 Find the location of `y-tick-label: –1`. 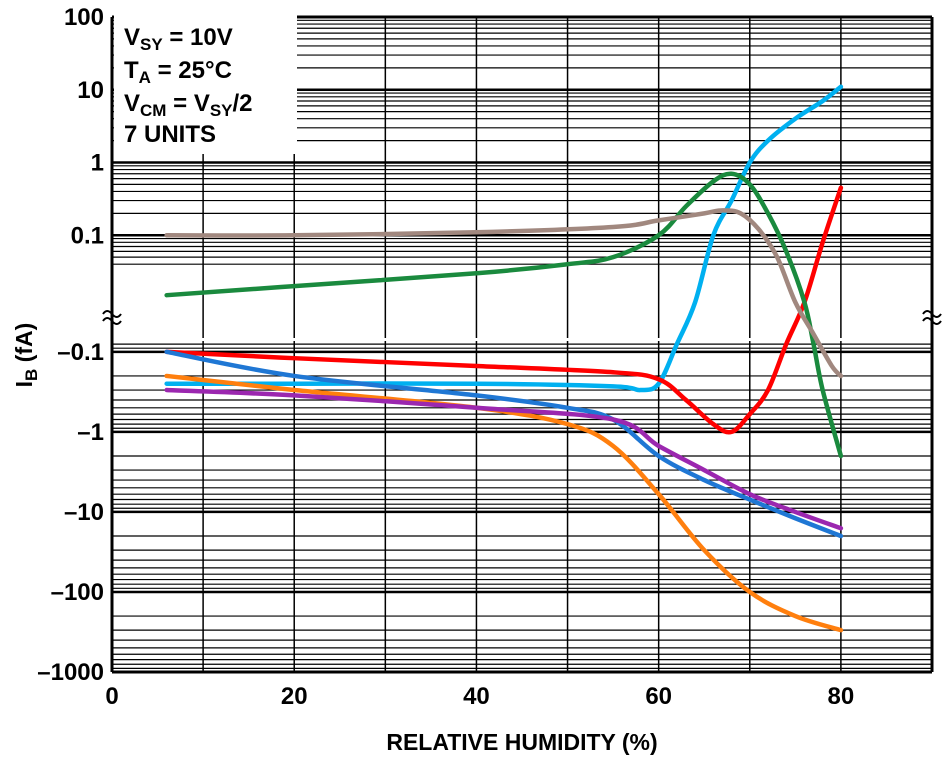

y-tick-label: –1 is located at coordinates (90, 432).